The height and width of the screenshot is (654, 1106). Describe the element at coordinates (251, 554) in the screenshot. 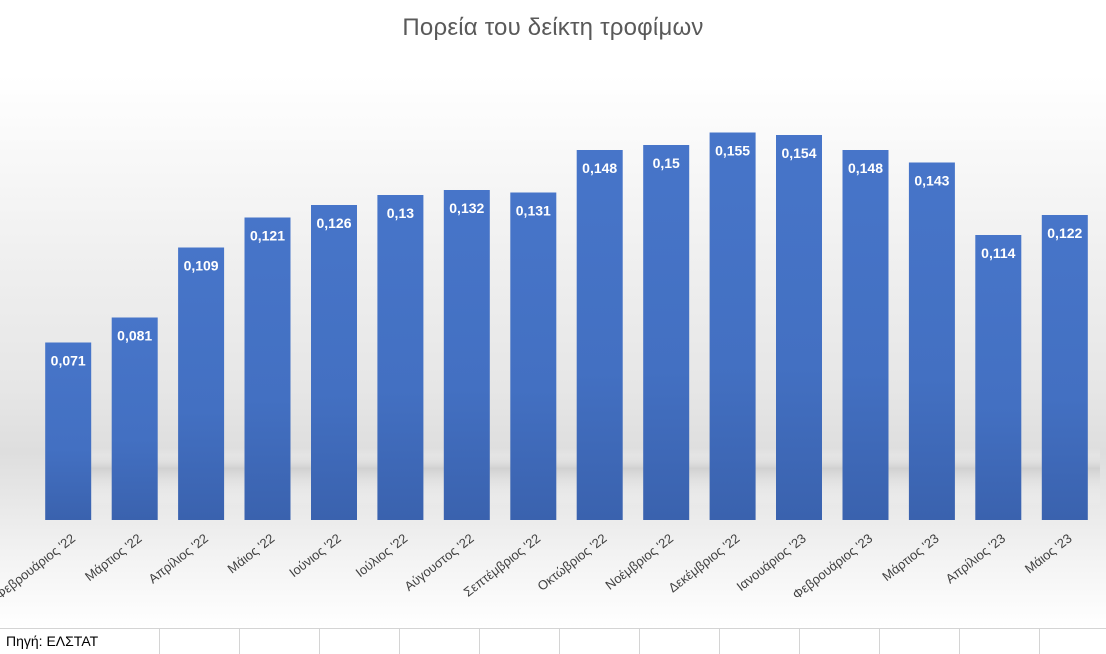

I see `category-tick-label: Μάιος '22` at that location.